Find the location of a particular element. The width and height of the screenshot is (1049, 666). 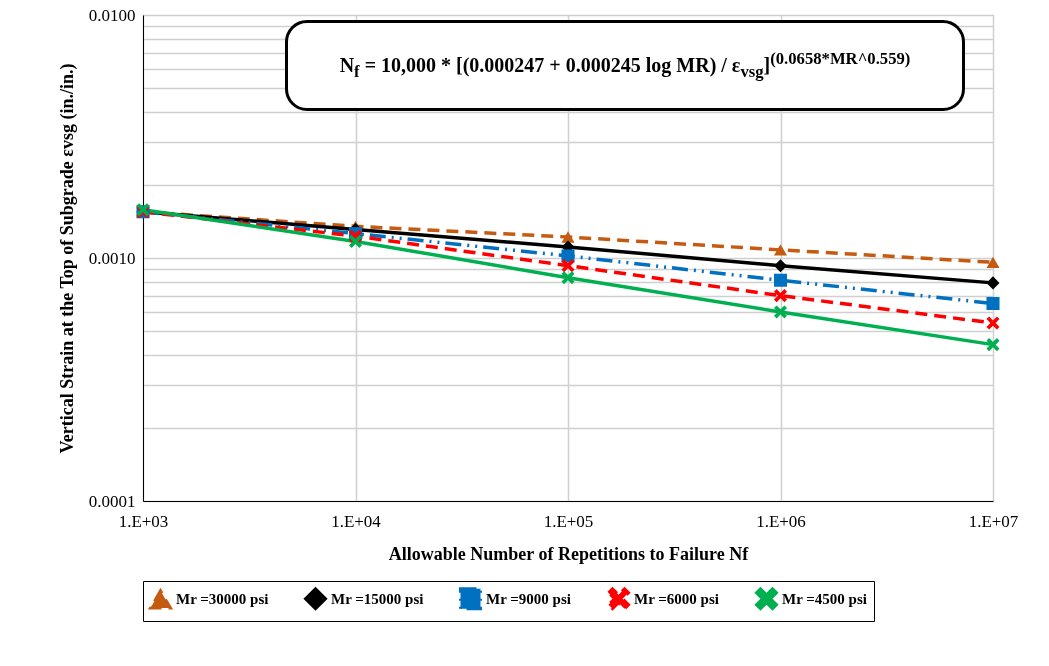

legend-label: Mr =15000 psi is located at coordinates (377, 598).